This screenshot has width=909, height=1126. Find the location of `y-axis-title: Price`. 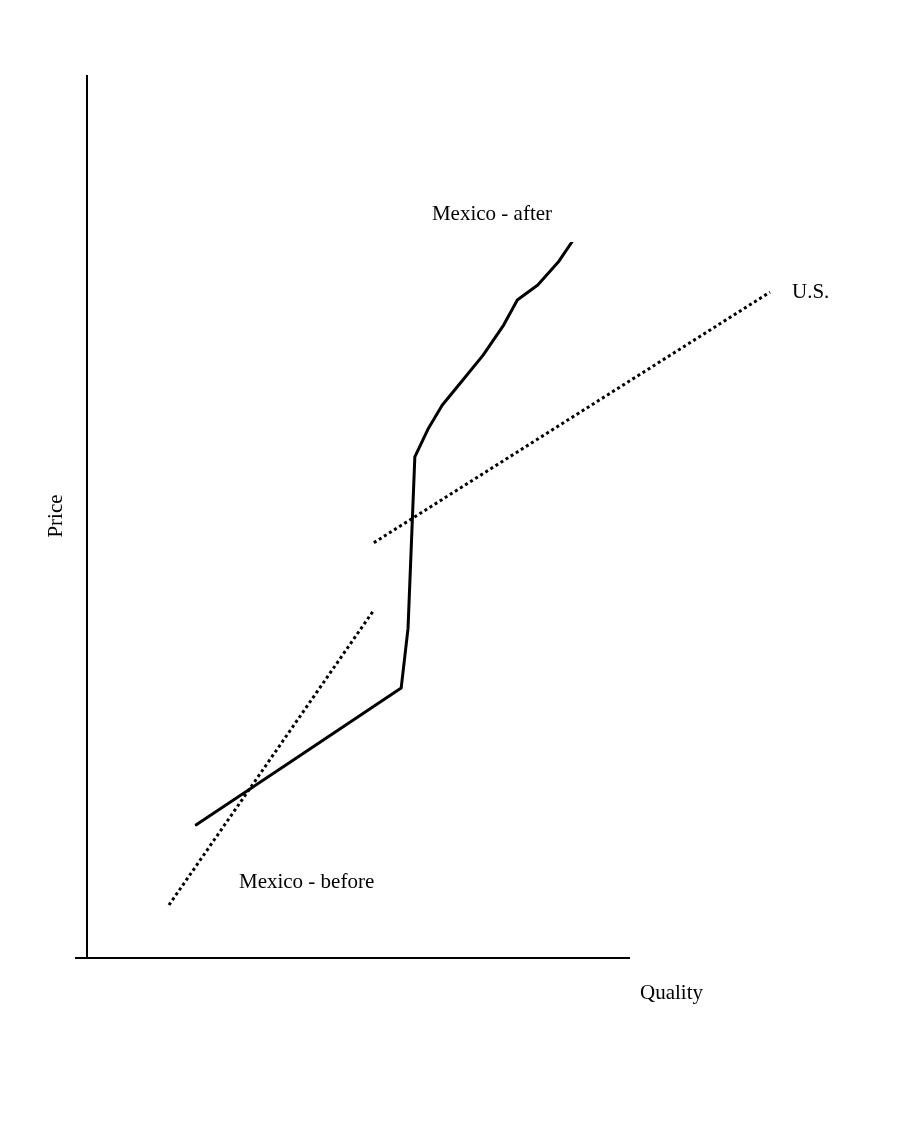

y-axis-title: Price is located at coordinates (55, 516).